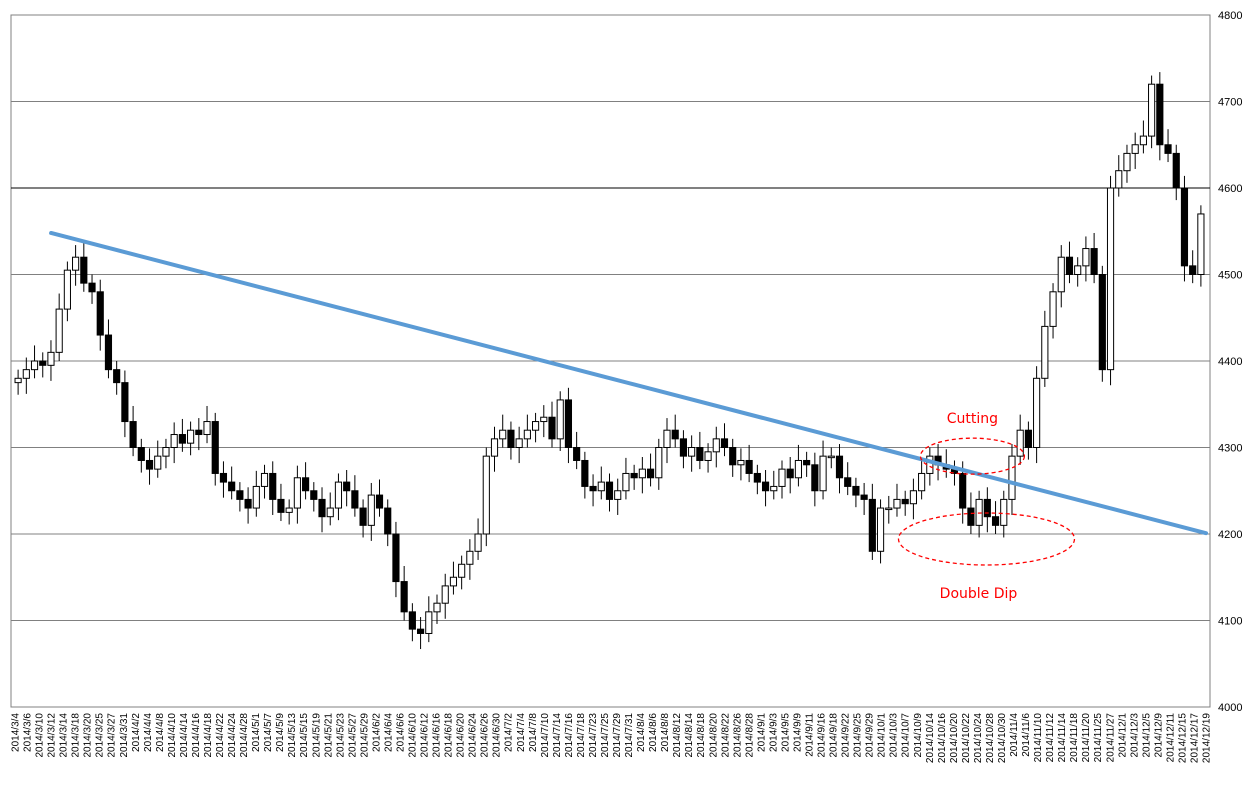 Image resolution: width=1257 pixels, height=791 pixels. What do you see at coordinates (196, 735) in the screenshot?
I see `x-tick-label: 2014/4/16` at bounding box center [196, 735].